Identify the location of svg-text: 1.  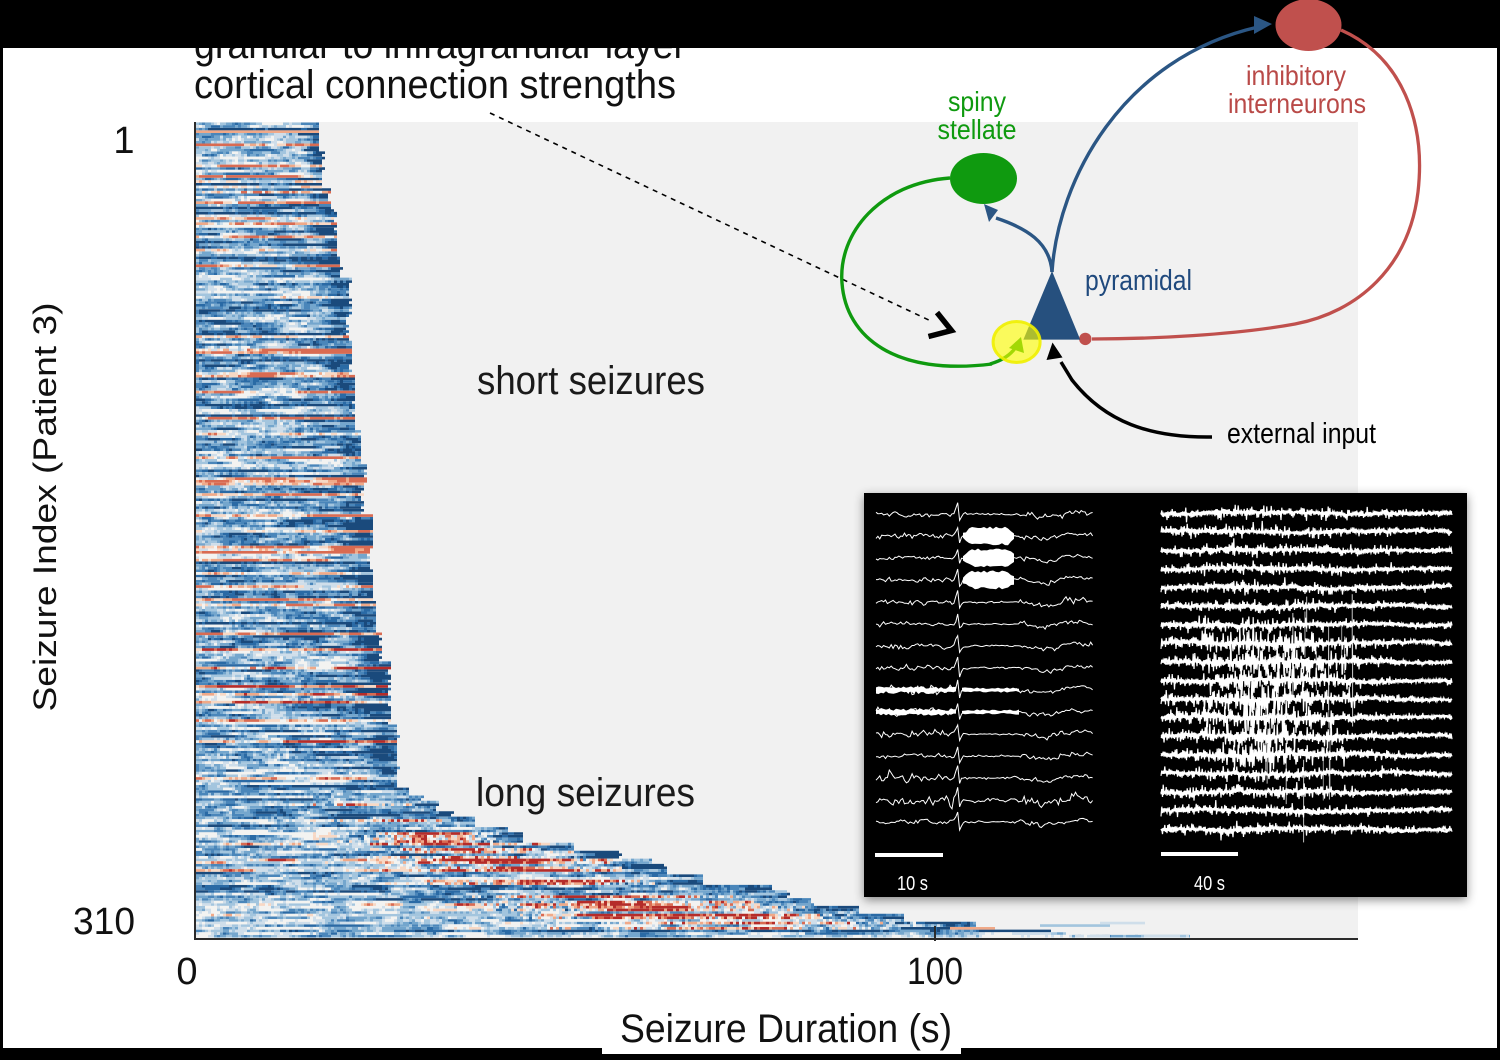
(123, 141).